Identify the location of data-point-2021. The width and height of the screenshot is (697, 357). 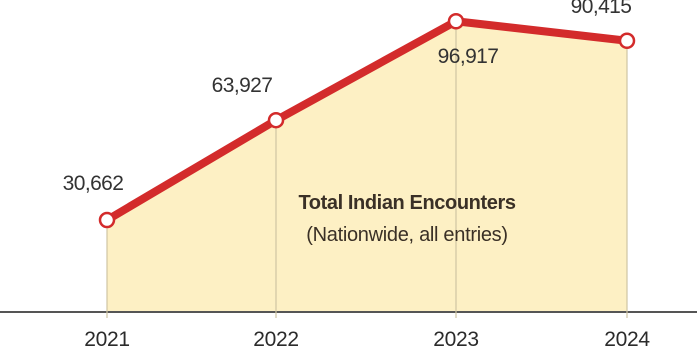
(107, 220).